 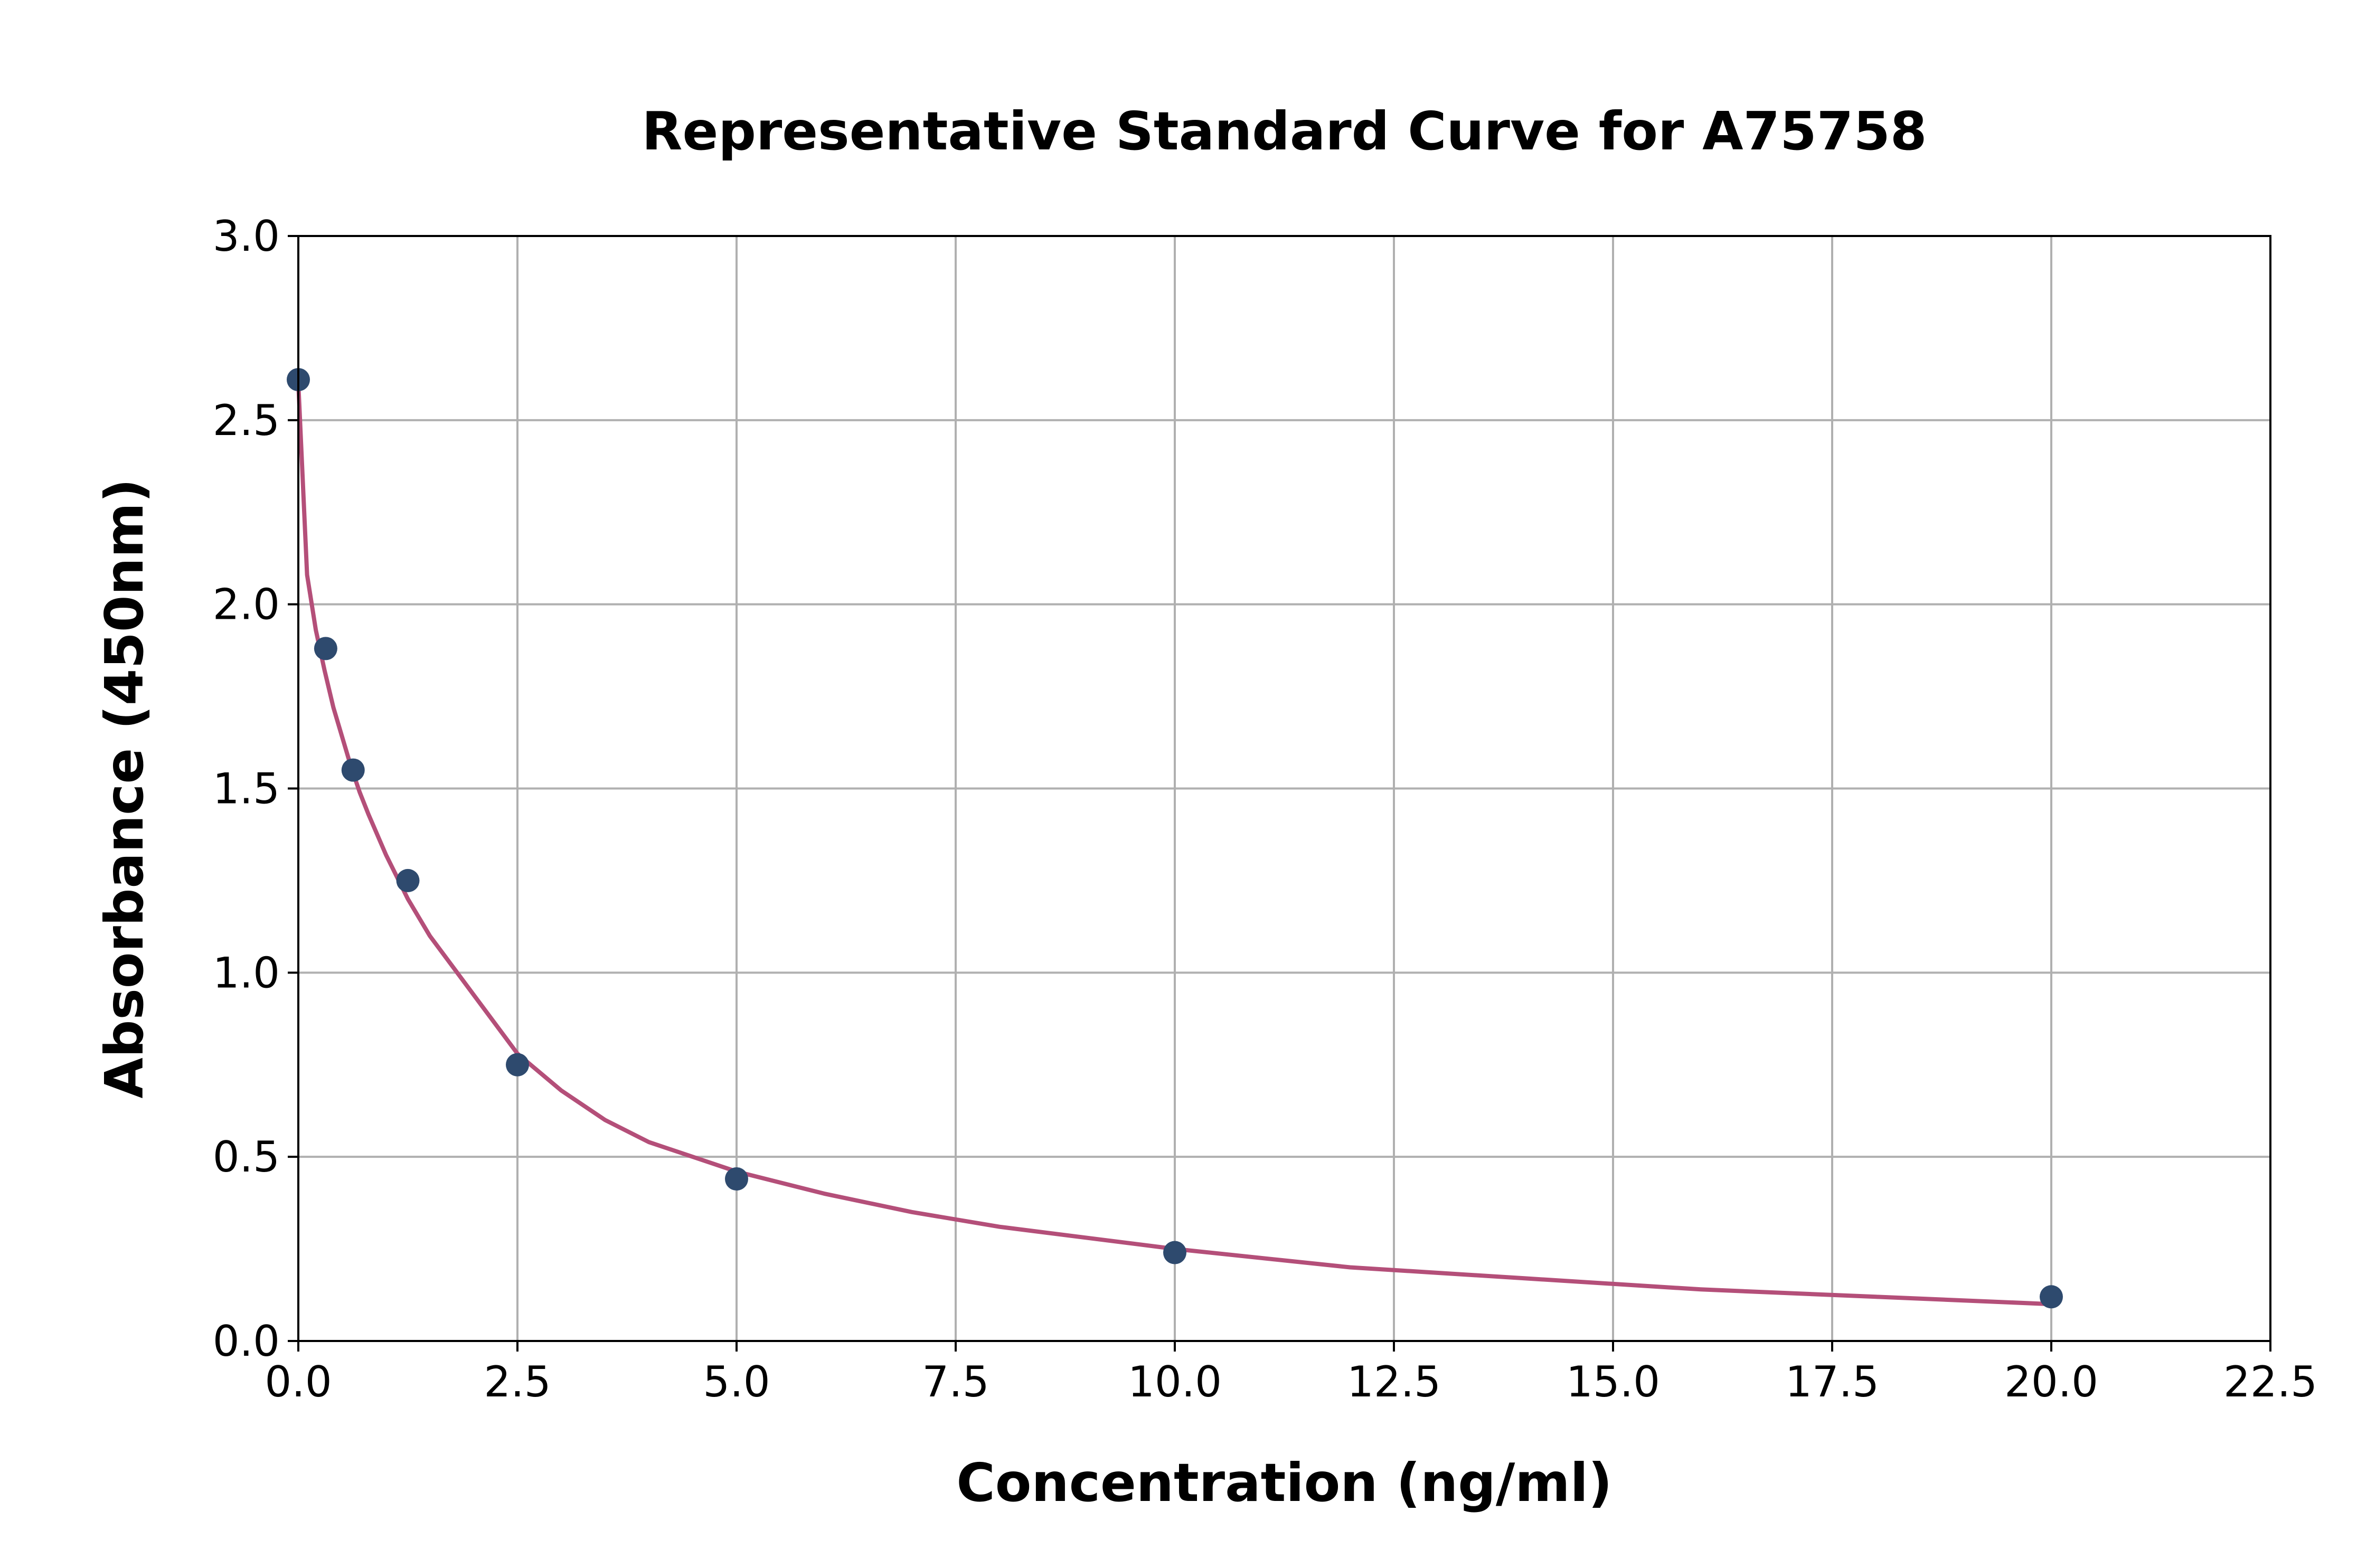 I want to click on x-tick-label: 12.5, so click(x=1394, y=1382).